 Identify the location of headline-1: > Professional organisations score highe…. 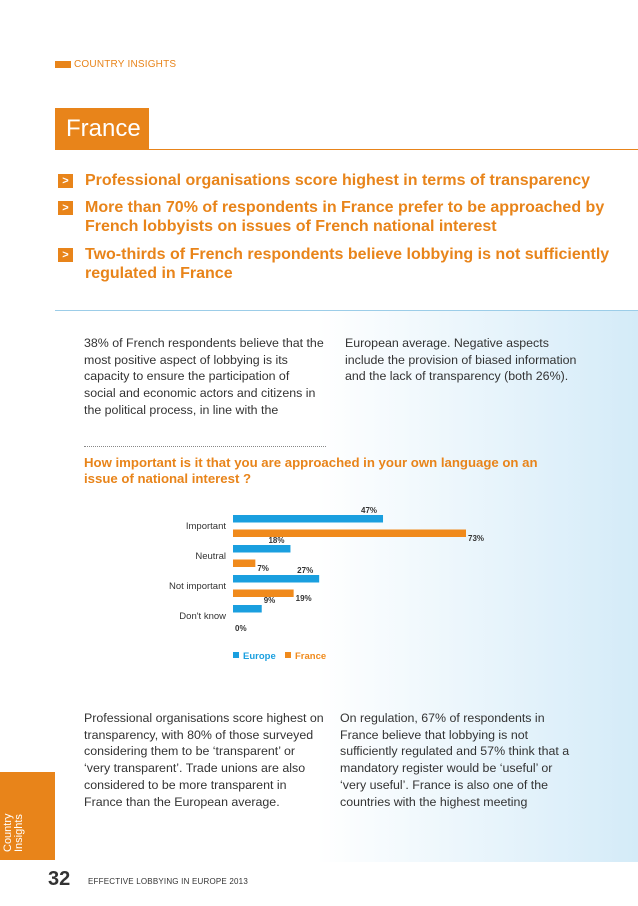
(338, 180).